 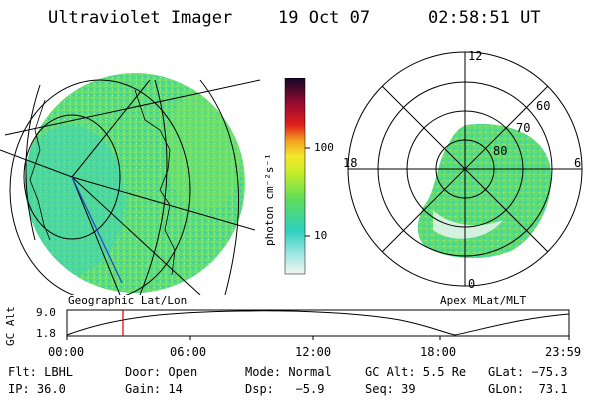 What do you see at coordinates (416, 372) in the screenshot?
I see `gc-alt-field: GC Alt: 5.5 Re` at bounding box center [416, 372].